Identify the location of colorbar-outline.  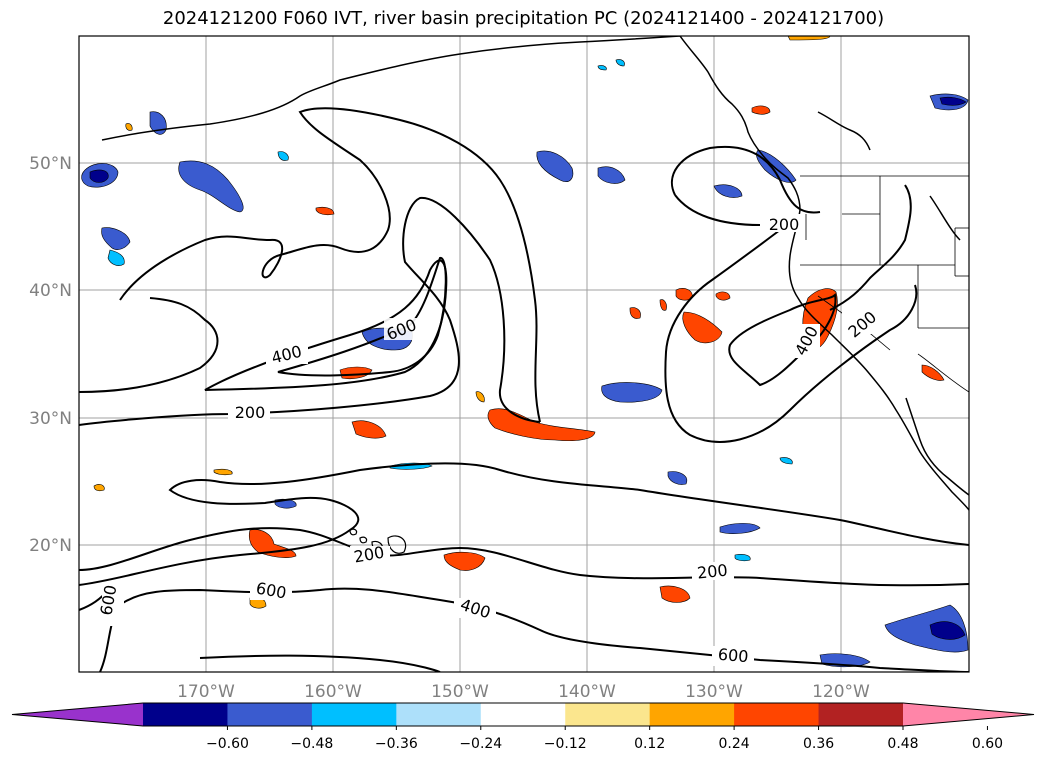
(523, 714).